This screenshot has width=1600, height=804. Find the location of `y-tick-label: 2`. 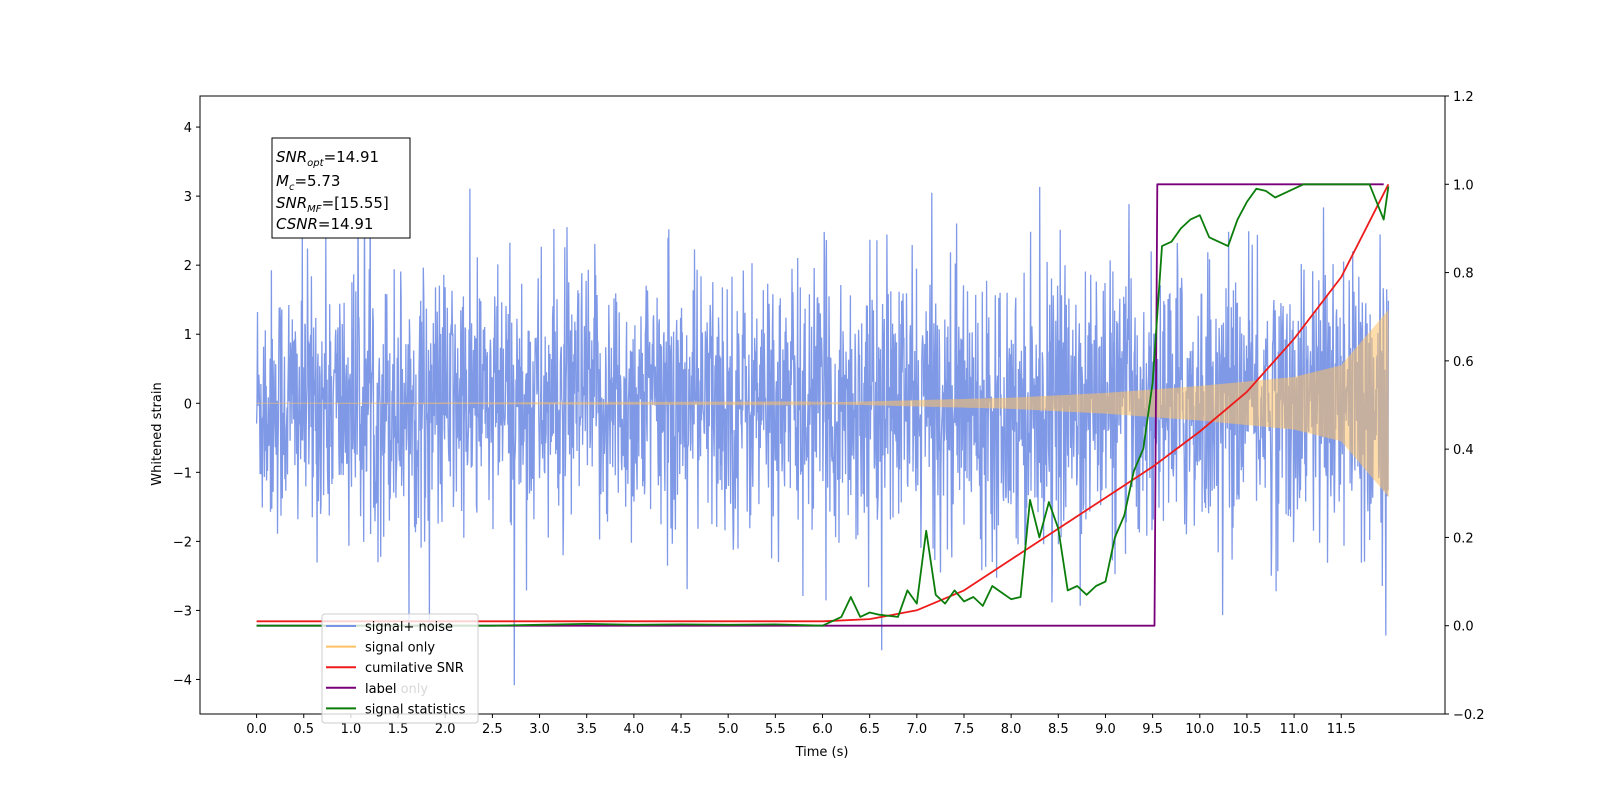

y-tick-label: 2 is located at coordinates (188, 266).